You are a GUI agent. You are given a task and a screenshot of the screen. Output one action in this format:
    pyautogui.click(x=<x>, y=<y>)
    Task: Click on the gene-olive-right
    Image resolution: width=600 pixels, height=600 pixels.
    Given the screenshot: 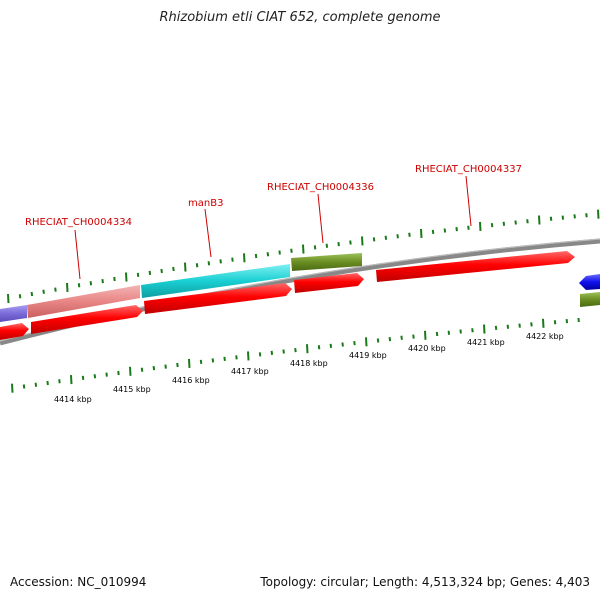 What is the action you would take?
    pyautogui.click(x=590, y=299)
    